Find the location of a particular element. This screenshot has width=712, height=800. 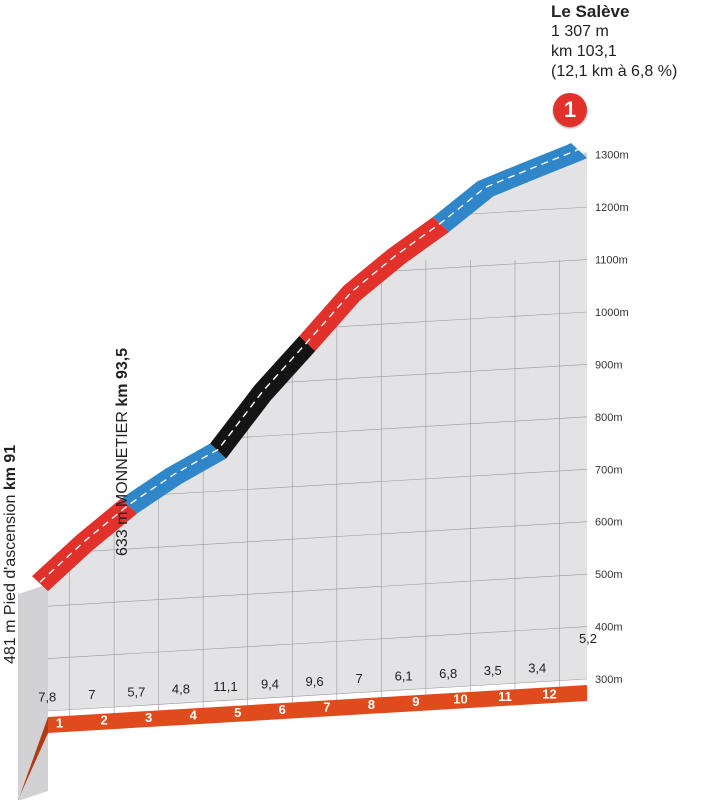

km-gradient-label: 3,5 is located at coordinates (493, 670).